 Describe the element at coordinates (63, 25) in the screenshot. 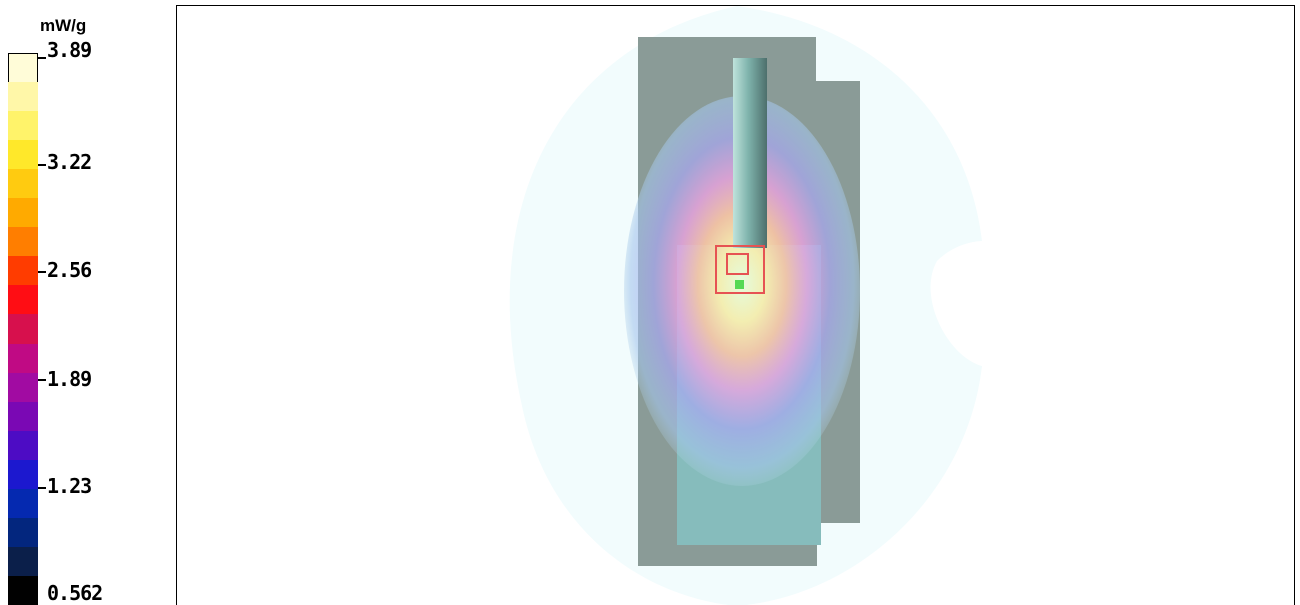

I see `legend-unit-label: mW/g` at that location.